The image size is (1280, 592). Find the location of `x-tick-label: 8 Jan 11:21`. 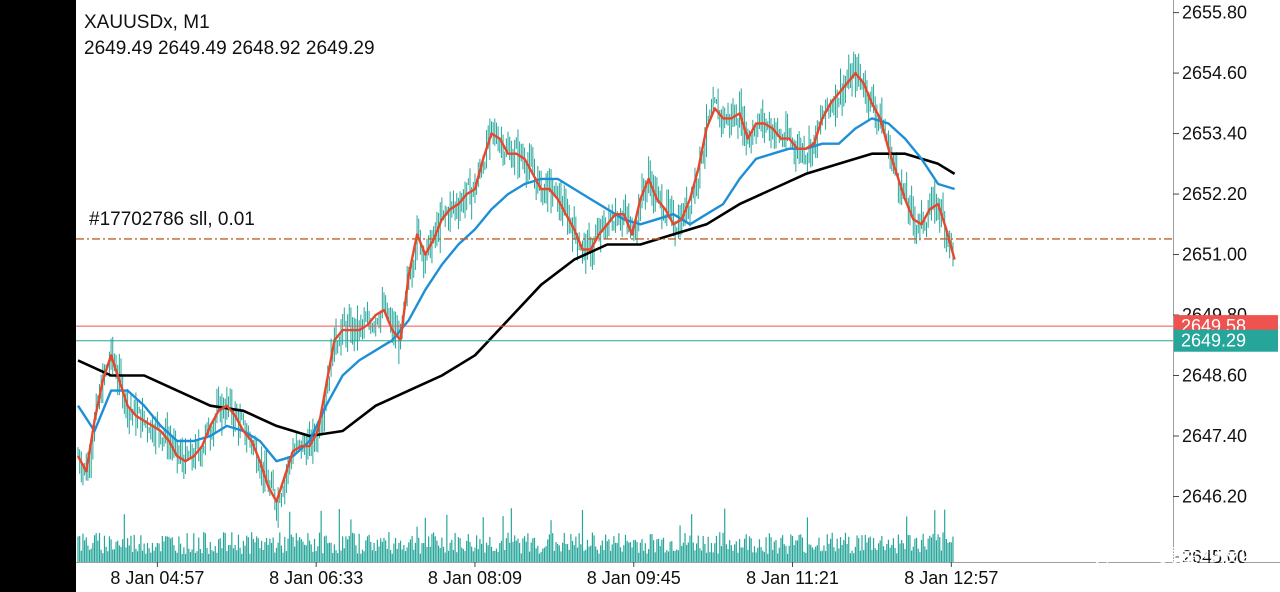

x-tick-label: 8 Jan 11:21 is located at coordinates (792, 578).